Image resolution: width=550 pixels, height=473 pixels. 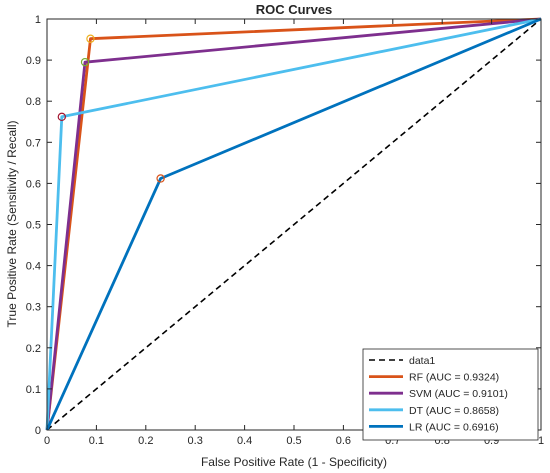 What do you see at coordinates (47, 441) in the screenshot?
I see `x-tick-label: 0` at bounding box center [47, 441].